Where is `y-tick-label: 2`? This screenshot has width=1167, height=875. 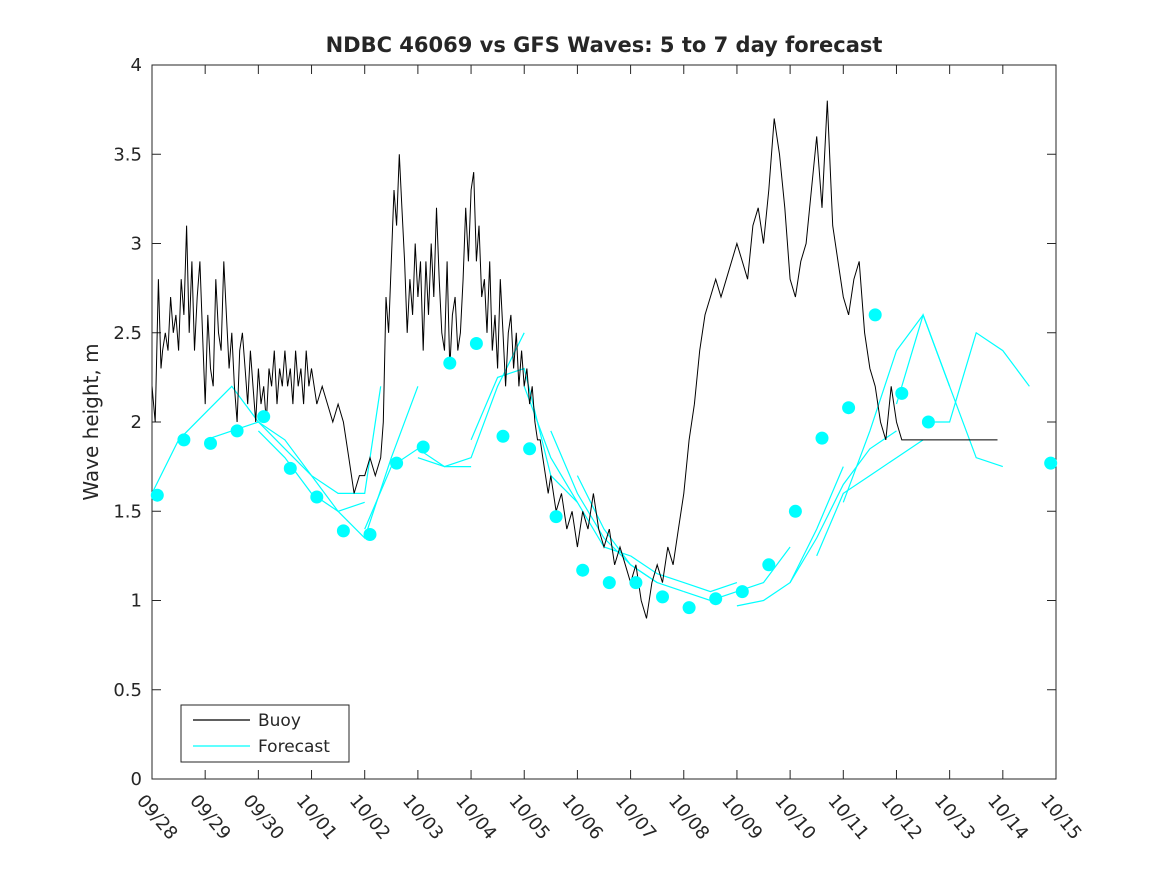
y-tick-label: 2 is located at coordinates (136, 422).